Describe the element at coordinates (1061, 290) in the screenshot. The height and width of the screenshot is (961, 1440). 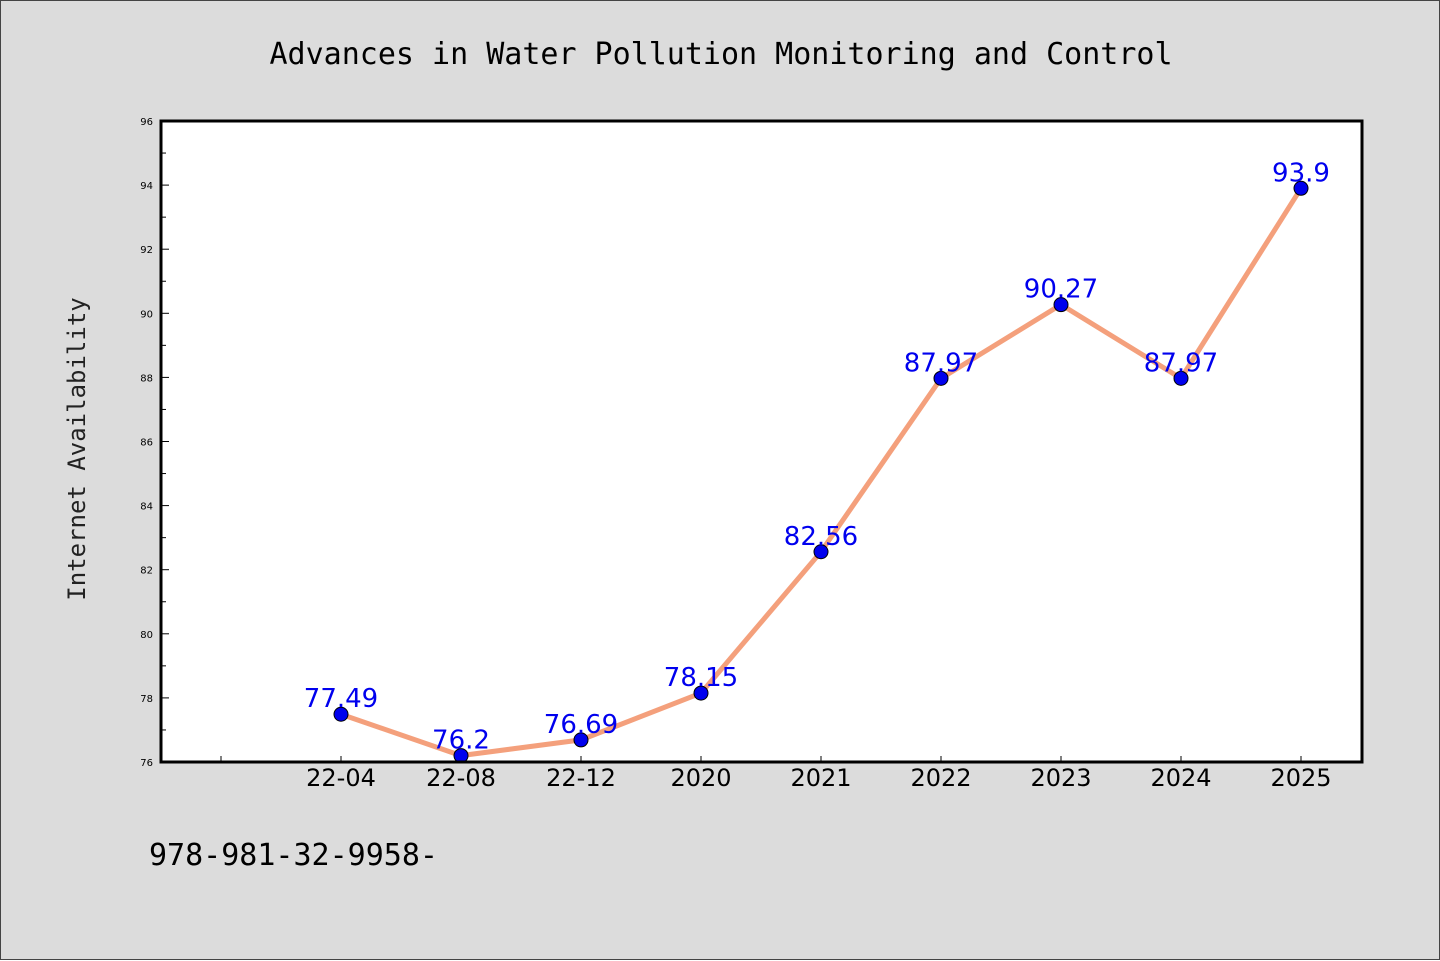
I see `data-label: 90.27` at that location.